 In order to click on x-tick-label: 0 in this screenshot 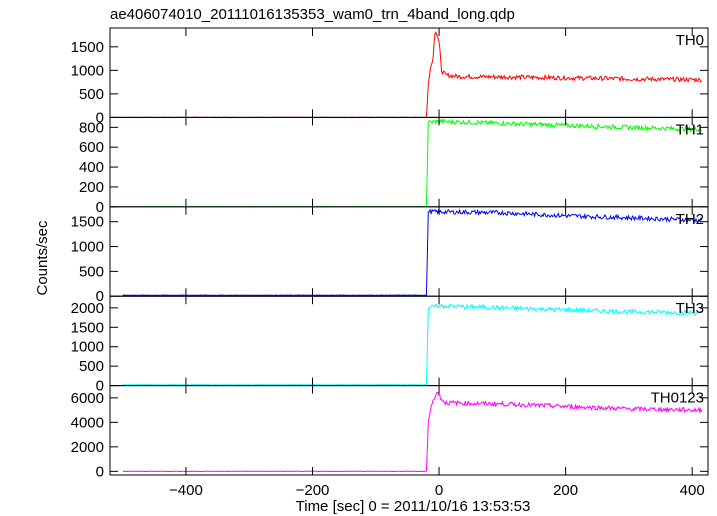, I will do `click(439, 490)`.